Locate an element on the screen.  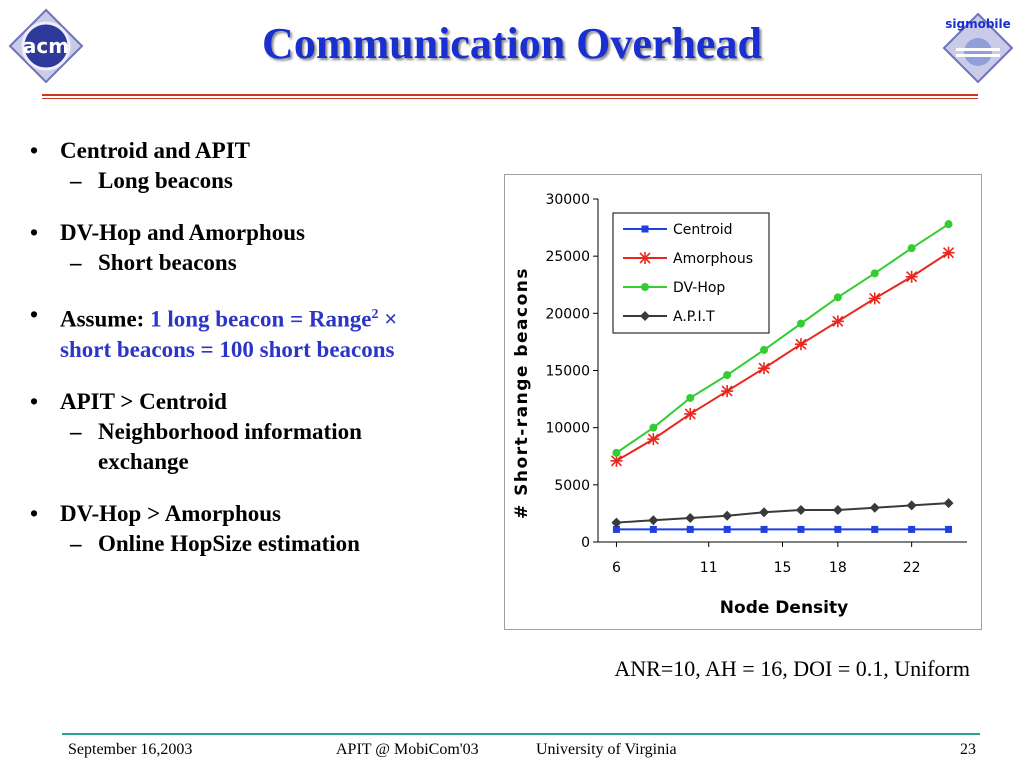
sub-bullet-item: – Short beacons is located at coordinates (153, 262).